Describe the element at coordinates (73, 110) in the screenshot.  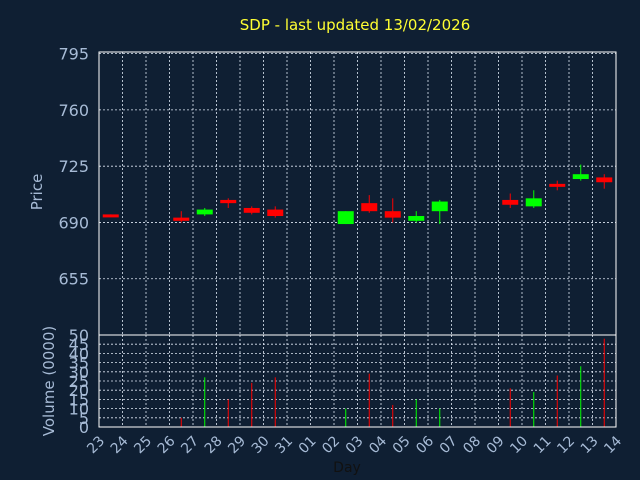
I see `price-tick-label: 760` at that location.